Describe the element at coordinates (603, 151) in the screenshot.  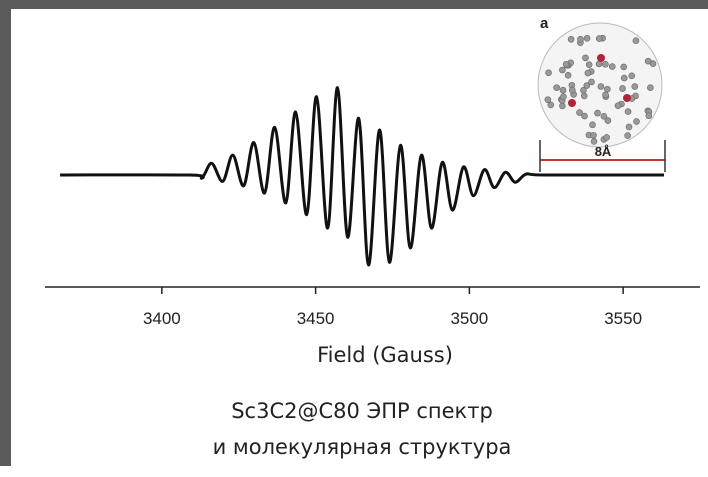
I see `scale-label: 8Å` at that location.